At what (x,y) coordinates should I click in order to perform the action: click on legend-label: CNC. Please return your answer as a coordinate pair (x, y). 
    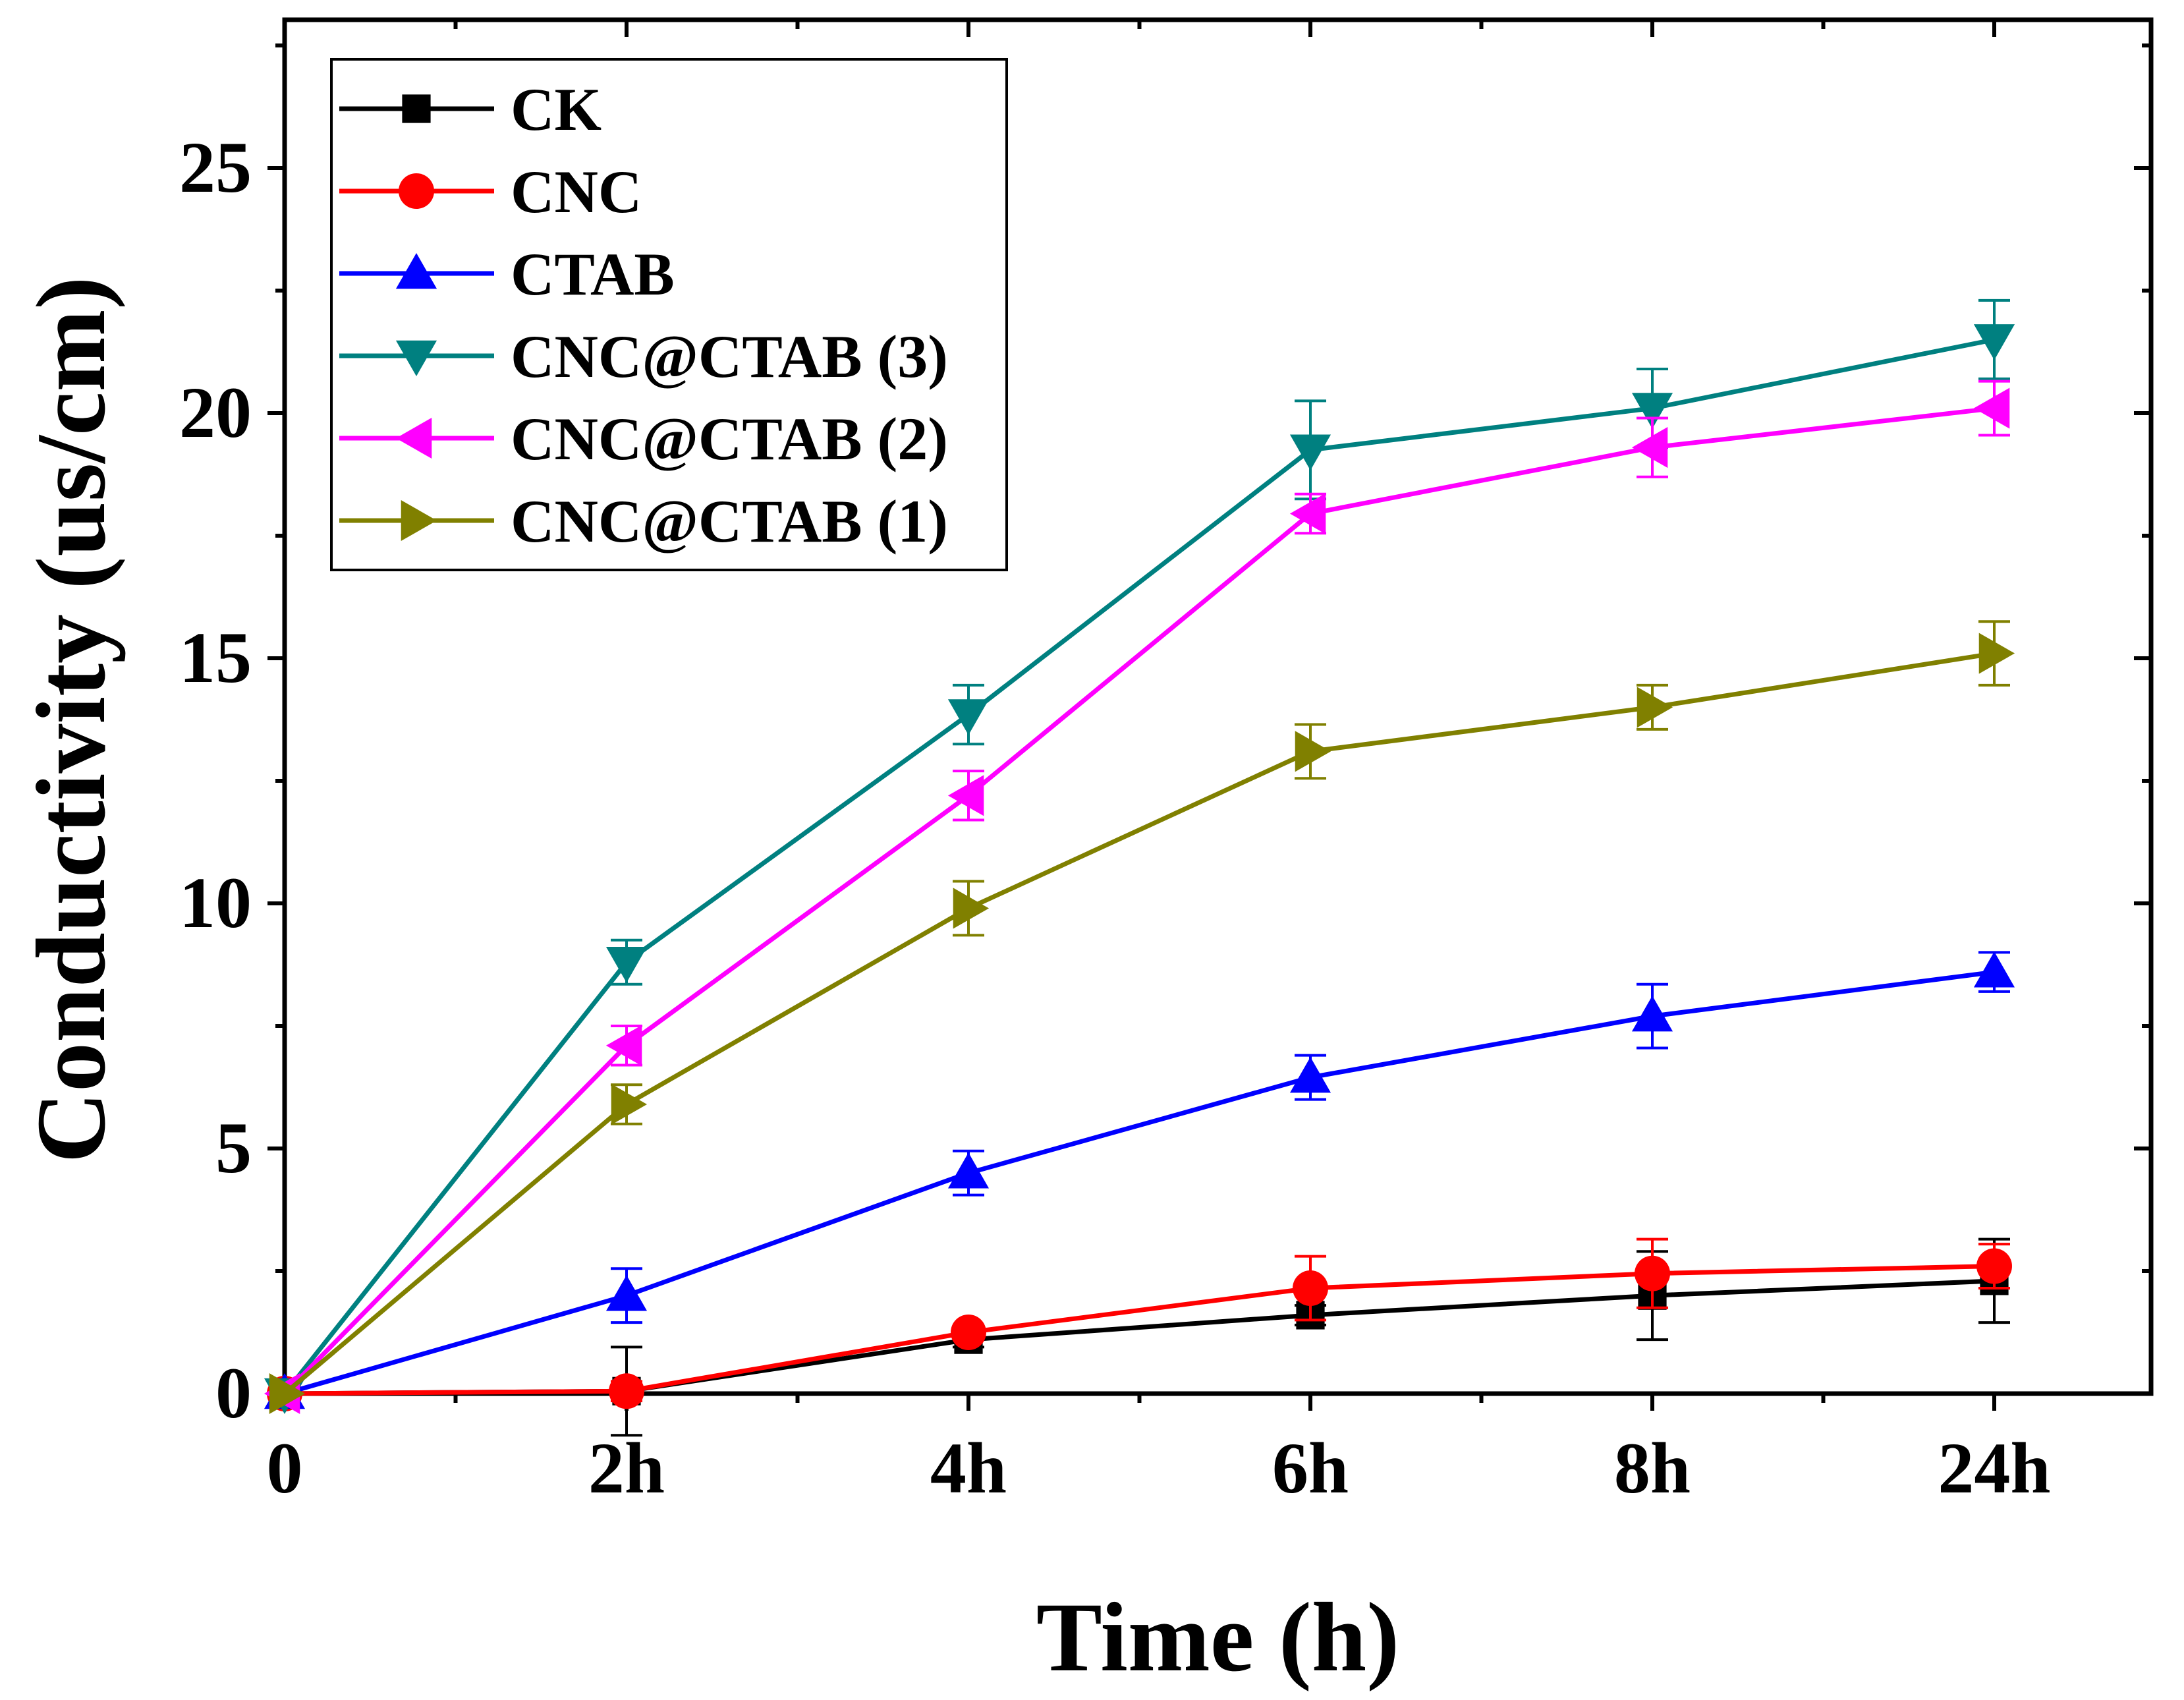
    Looking at the image, I should click on (576, 191).